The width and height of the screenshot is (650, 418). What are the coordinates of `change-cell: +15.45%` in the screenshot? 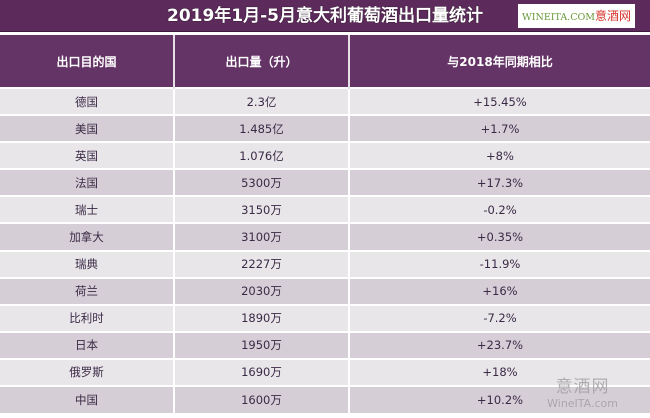 It's located at (499, 101).